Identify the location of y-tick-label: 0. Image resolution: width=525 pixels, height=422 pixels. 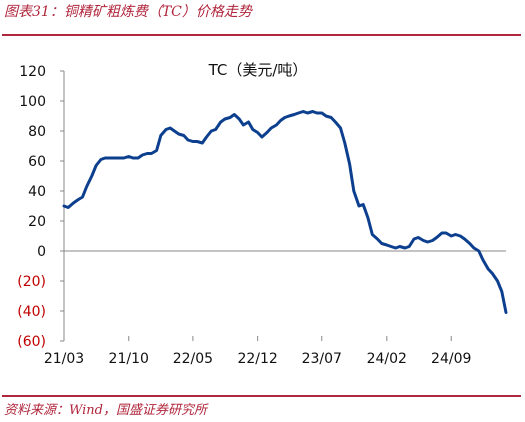
(41, 252).